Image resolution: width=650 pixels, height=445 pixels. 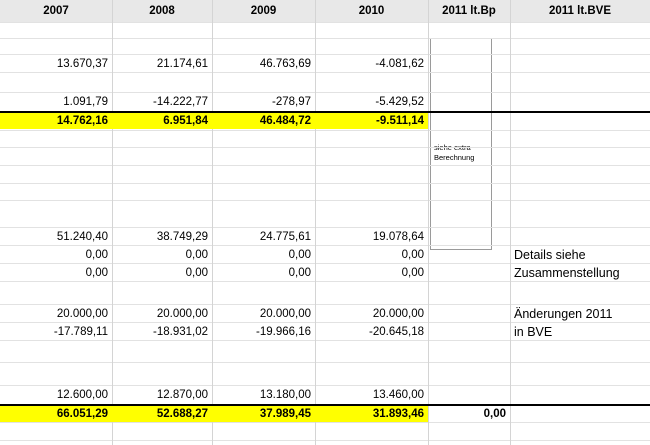 What do you see at coordinates (291, 102) in the screenshot?
I see `cell: -278,97` at bounding box center [291, 102].